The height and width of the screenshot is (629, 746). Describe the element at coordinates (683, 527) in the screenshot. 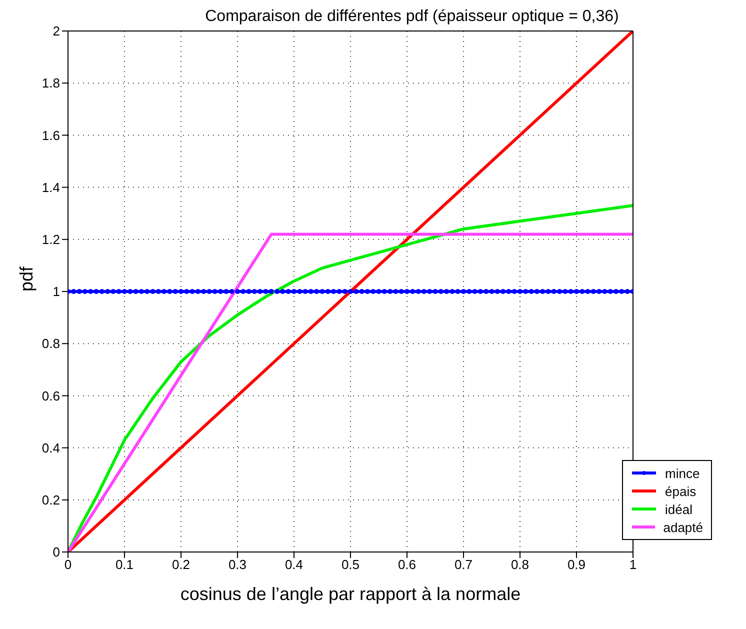

I see `legend-label: adapté` at that location.